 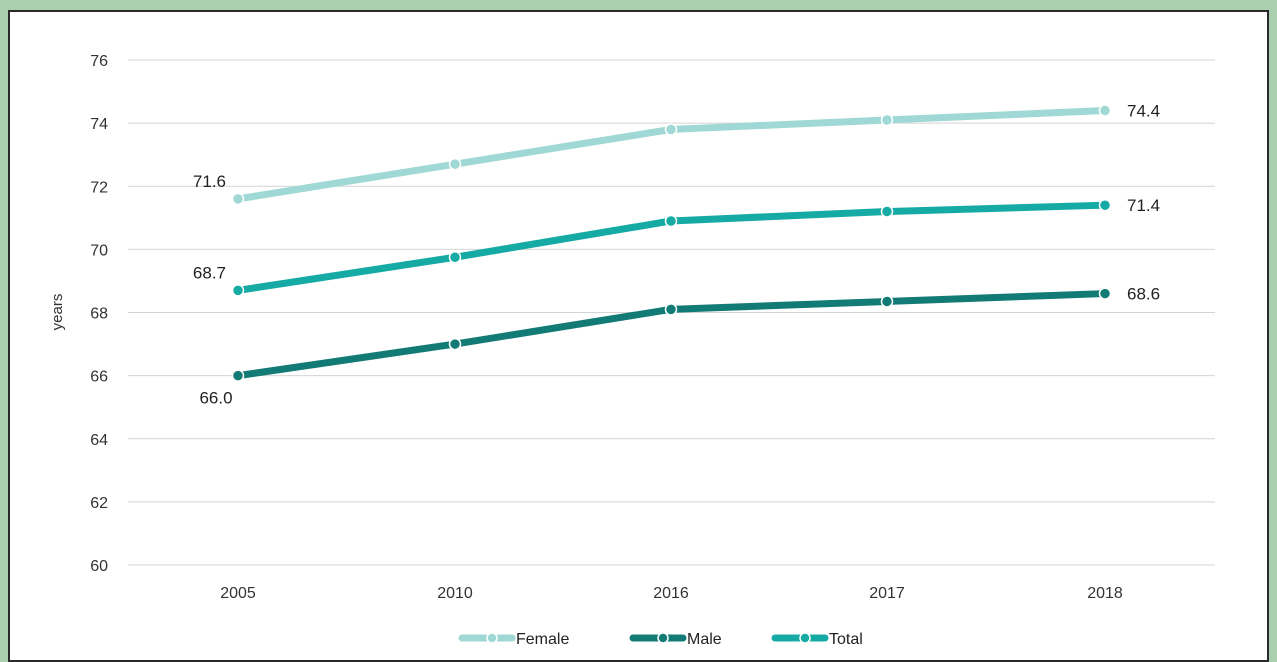 What do you see at coordinates (99, 566) in the screenshot?
I see `y-tick-label: 60` at bounding box center [99, 566].